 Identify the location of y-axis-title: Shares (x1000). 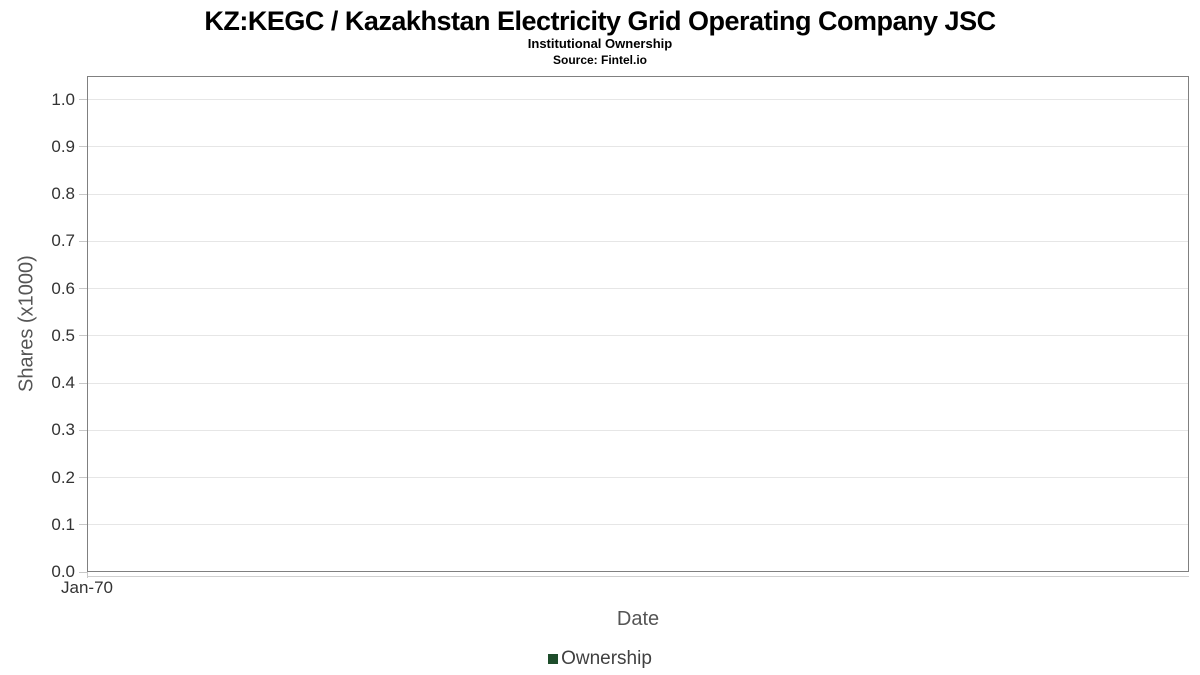
(26, 324).